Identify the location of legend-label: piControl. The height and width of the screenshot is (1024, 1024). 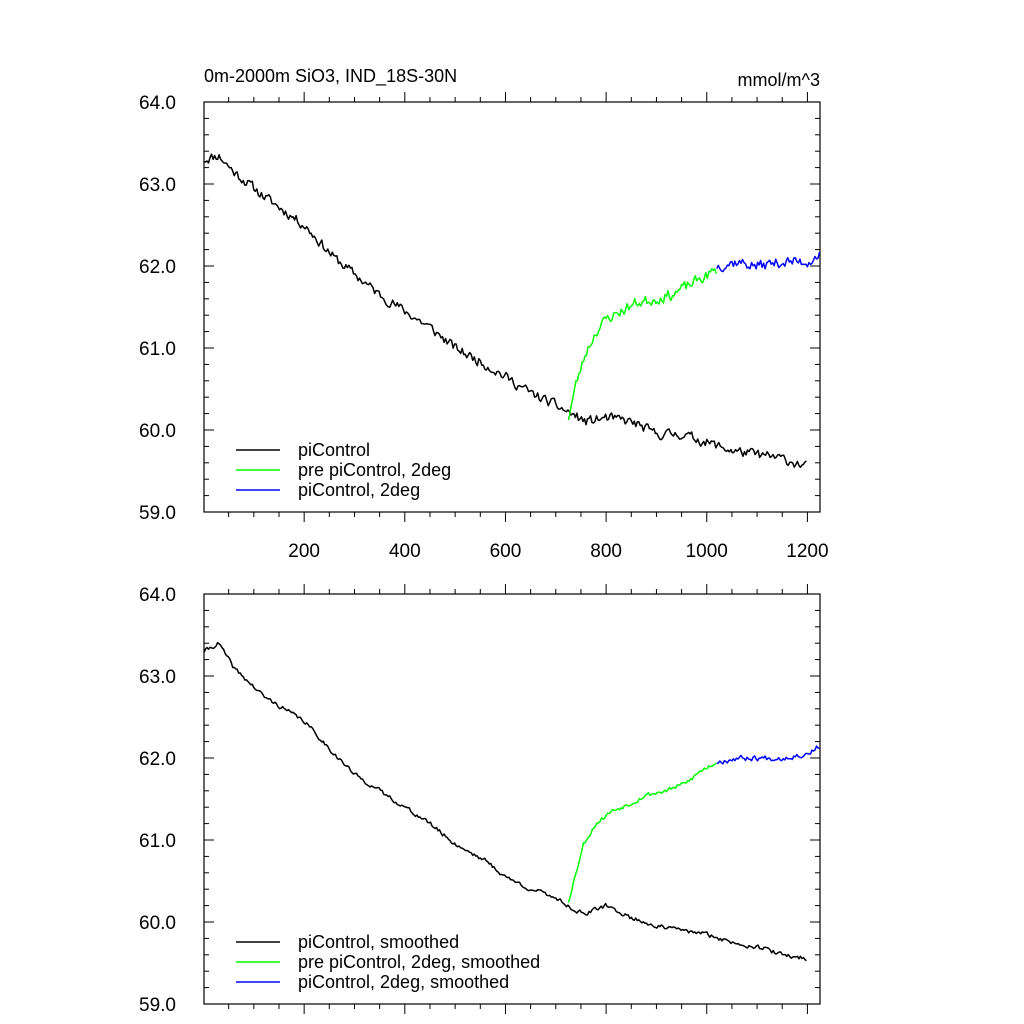
(334, 450).